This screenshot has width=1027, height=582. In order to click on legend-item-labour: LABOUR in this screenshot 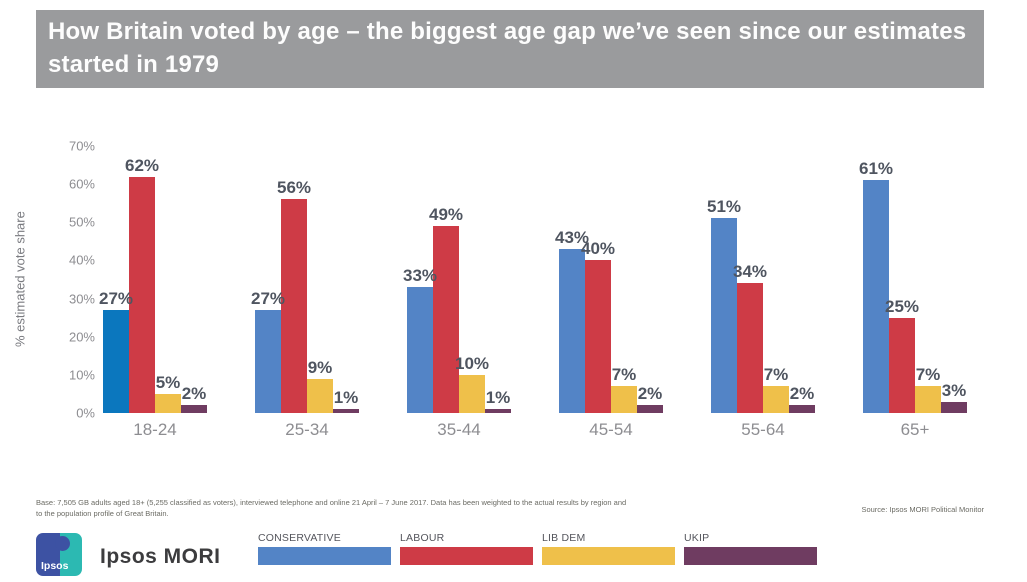, I will do `click(466, 548)`.